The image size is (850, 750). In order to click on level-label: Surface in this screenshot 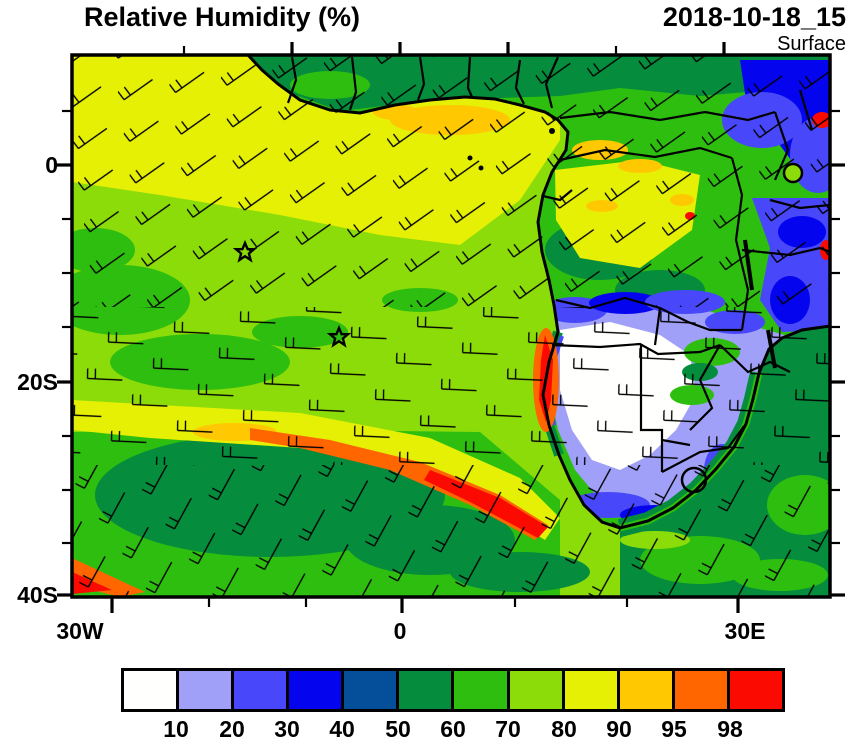, I will do `click(811, 44)`.